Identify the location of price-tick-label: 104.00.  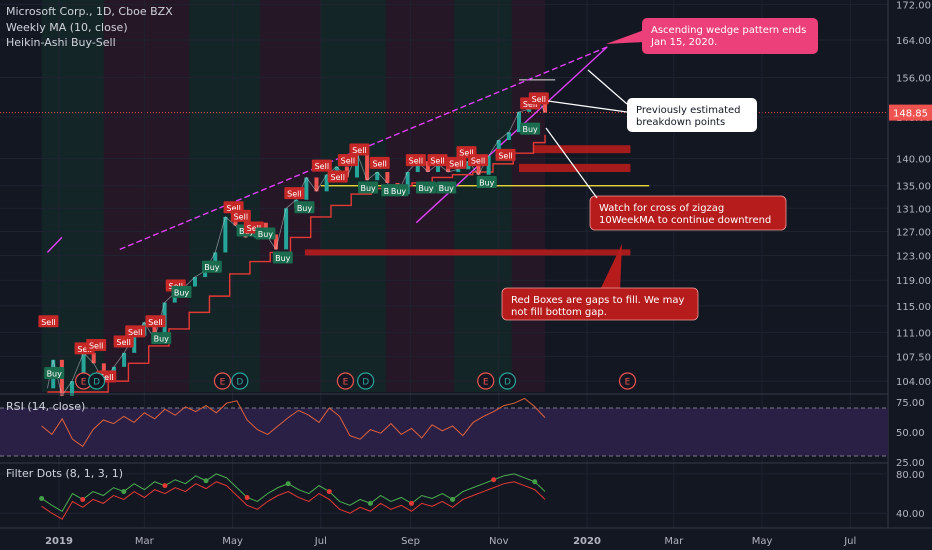
(913, 382).